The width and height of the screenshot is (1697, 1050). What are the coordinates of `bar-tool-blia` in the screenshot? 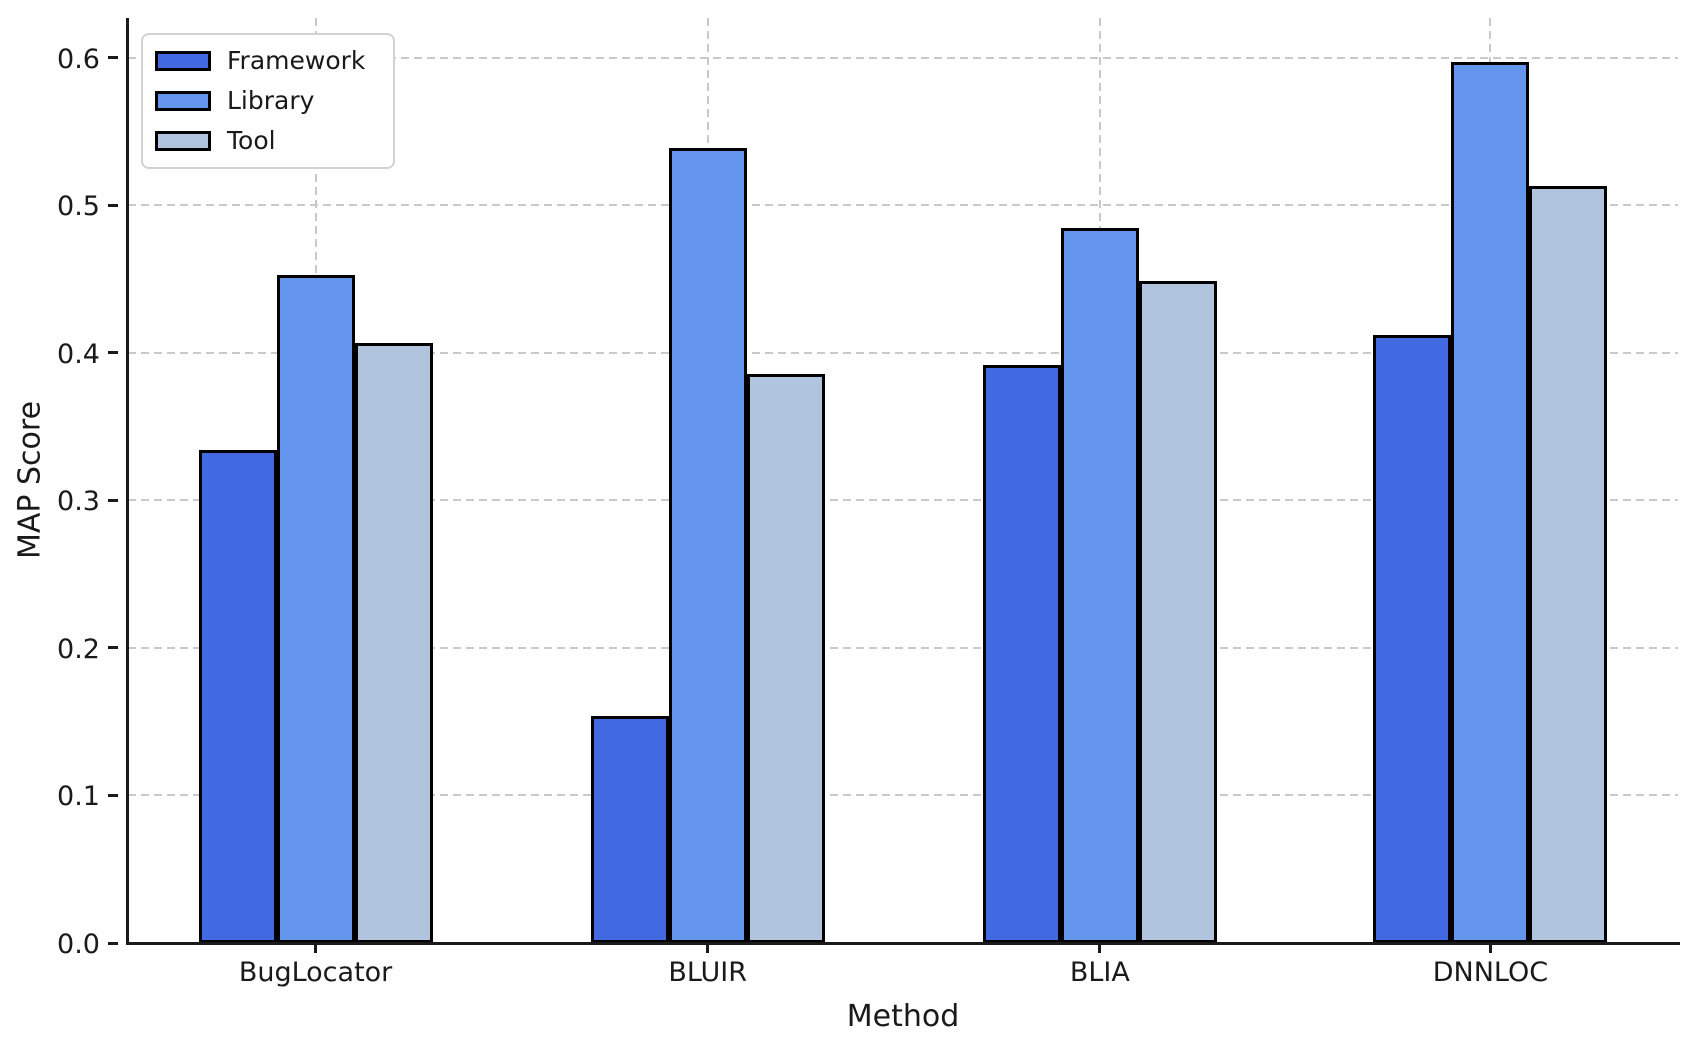 It's located at (1177, 611).